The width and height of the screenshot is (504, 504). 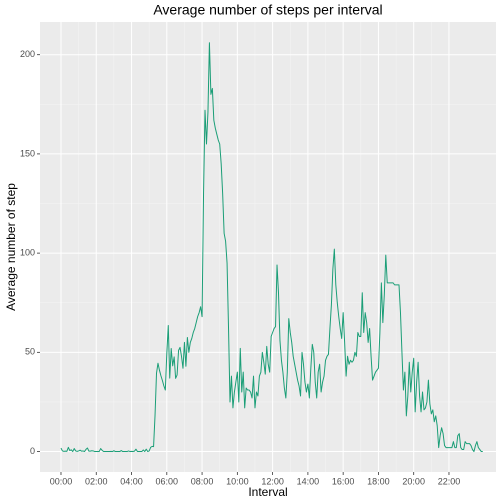 I want to click on y-tick-label: 100, so click(x=27, y=252).